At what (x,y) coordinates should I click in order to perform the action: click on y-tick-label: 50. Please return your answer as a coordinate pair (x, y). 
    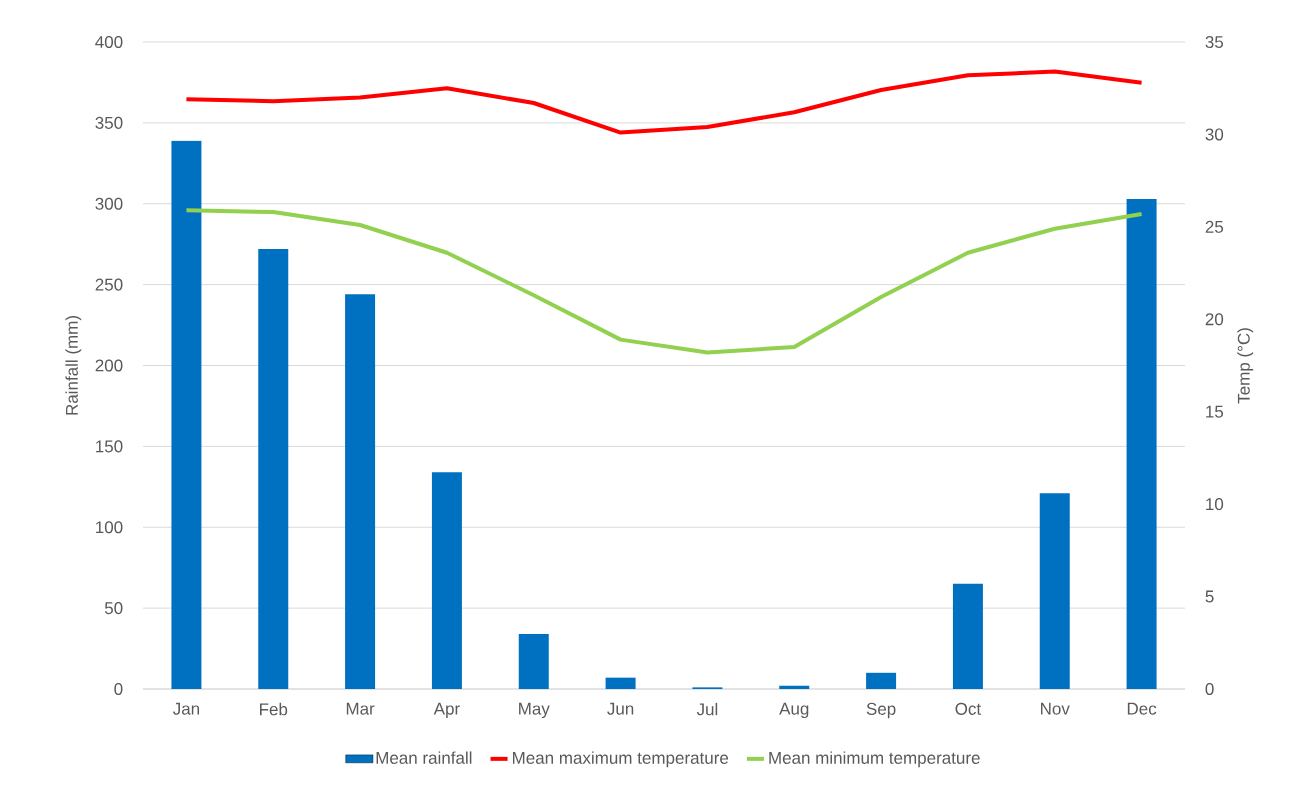
    Looking at the image, I should click on (113, 608).